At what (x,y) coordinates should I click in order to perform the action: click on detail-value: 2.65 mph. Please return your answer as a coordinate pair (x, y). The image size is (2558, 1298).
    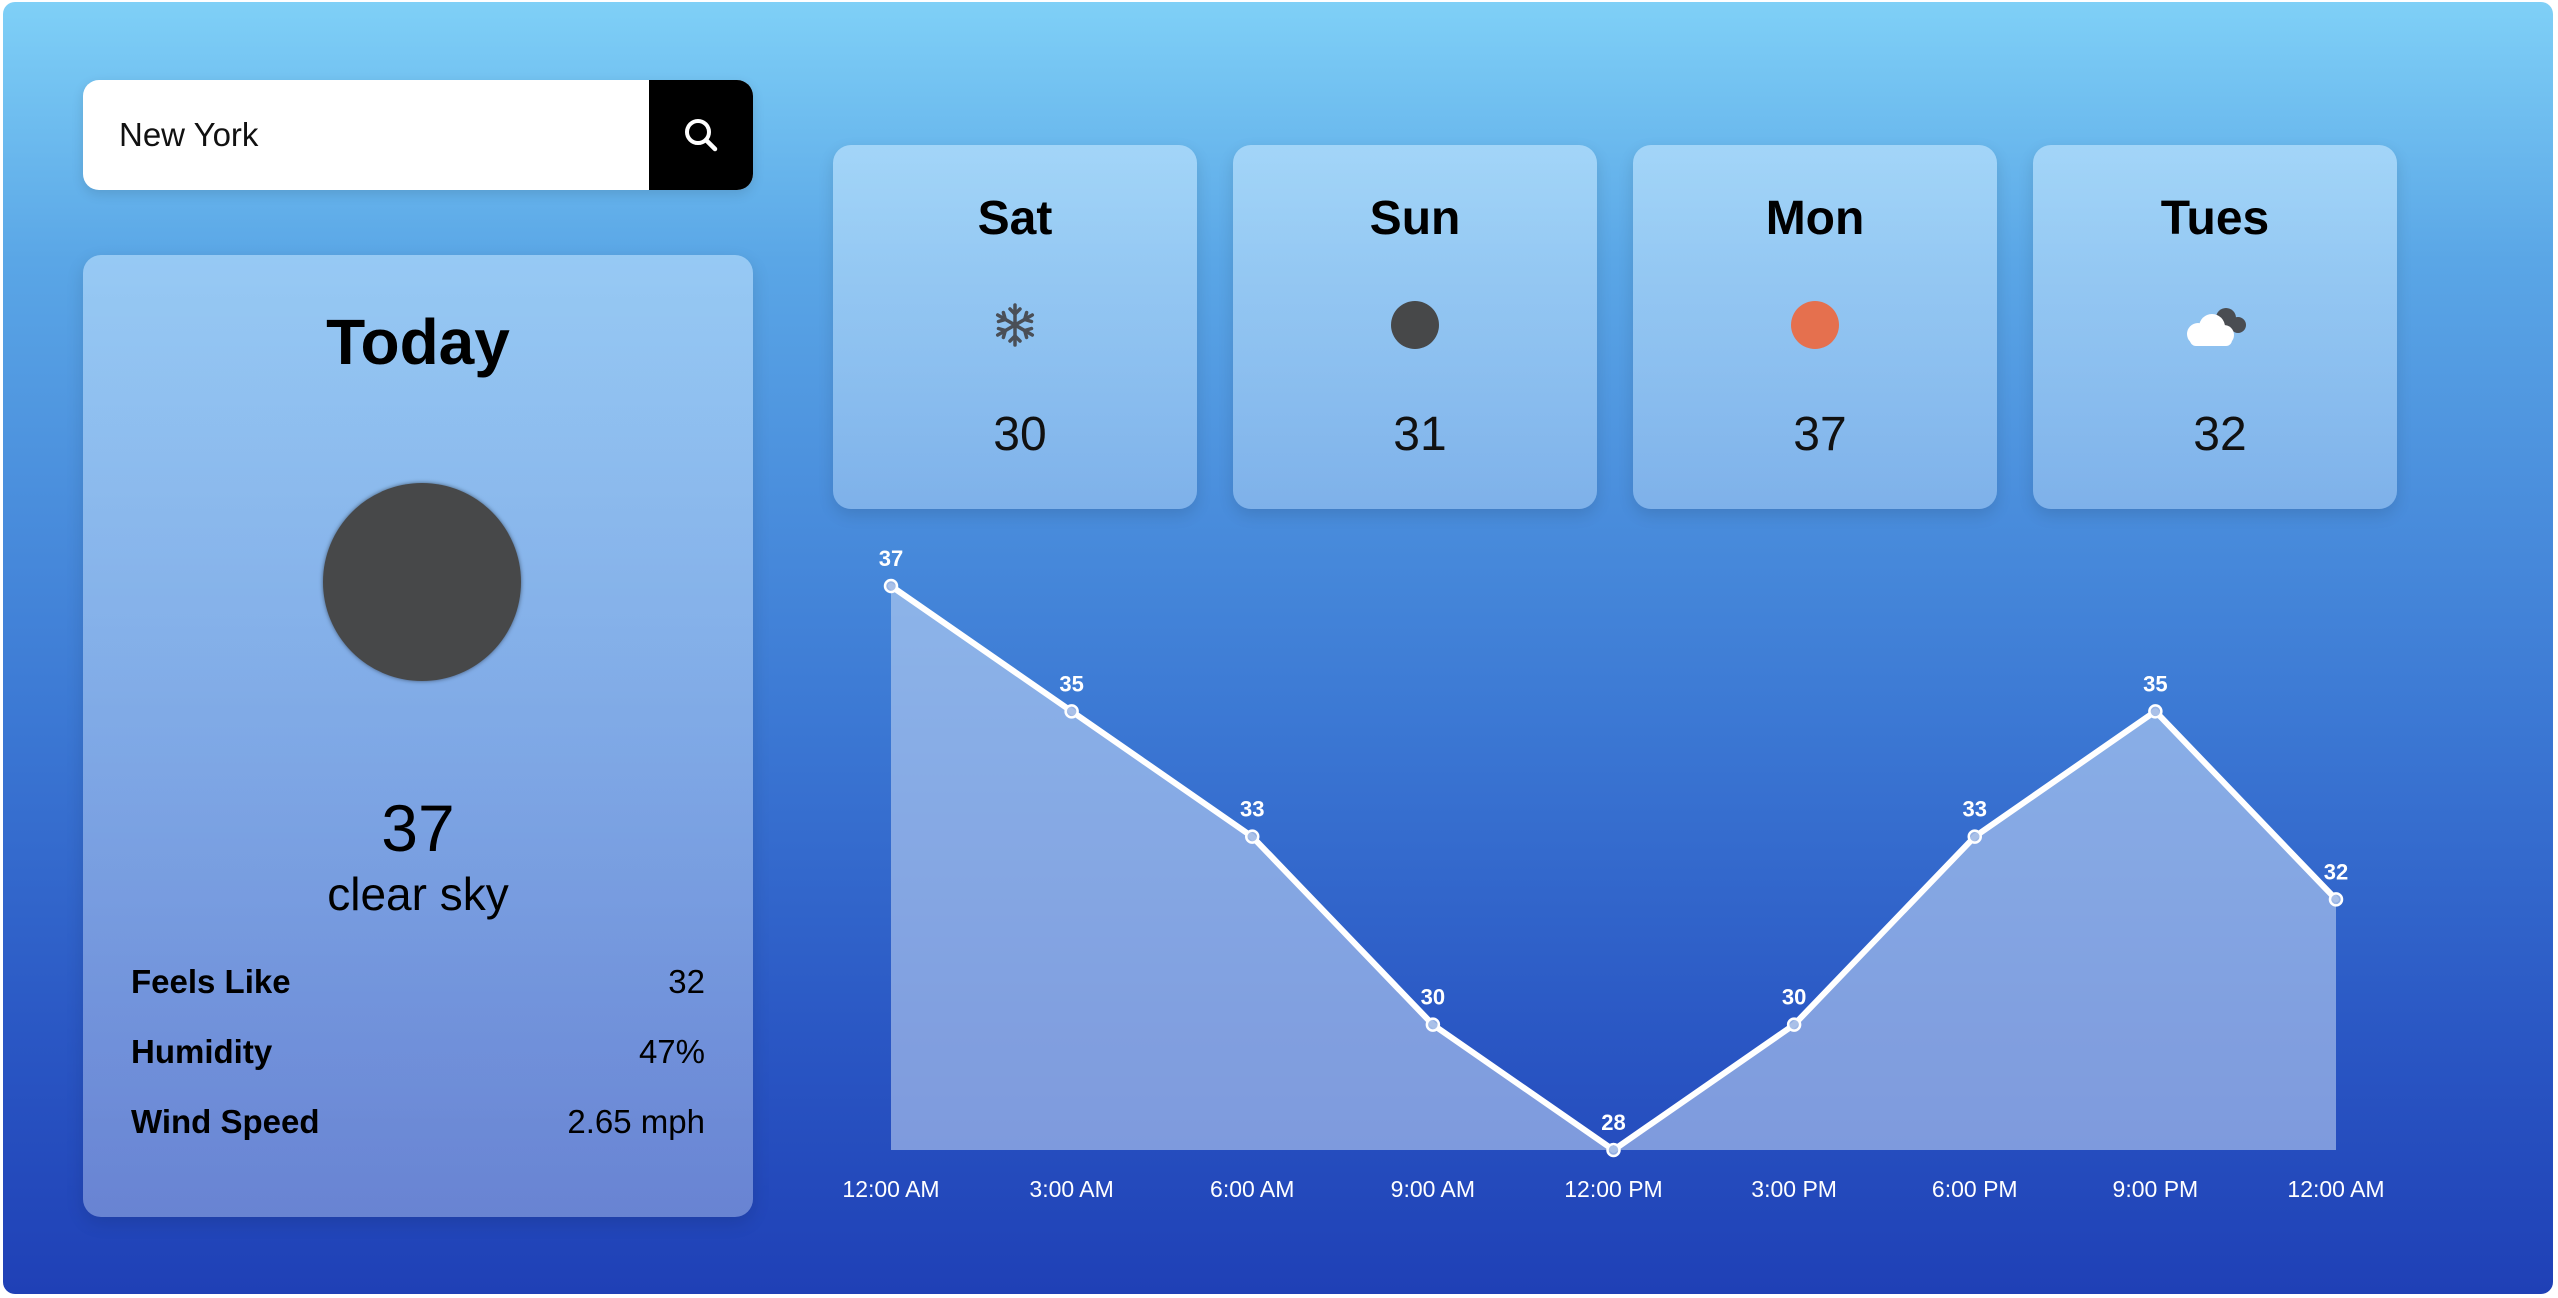
    Looking at the image, I should click on (636, 1121).